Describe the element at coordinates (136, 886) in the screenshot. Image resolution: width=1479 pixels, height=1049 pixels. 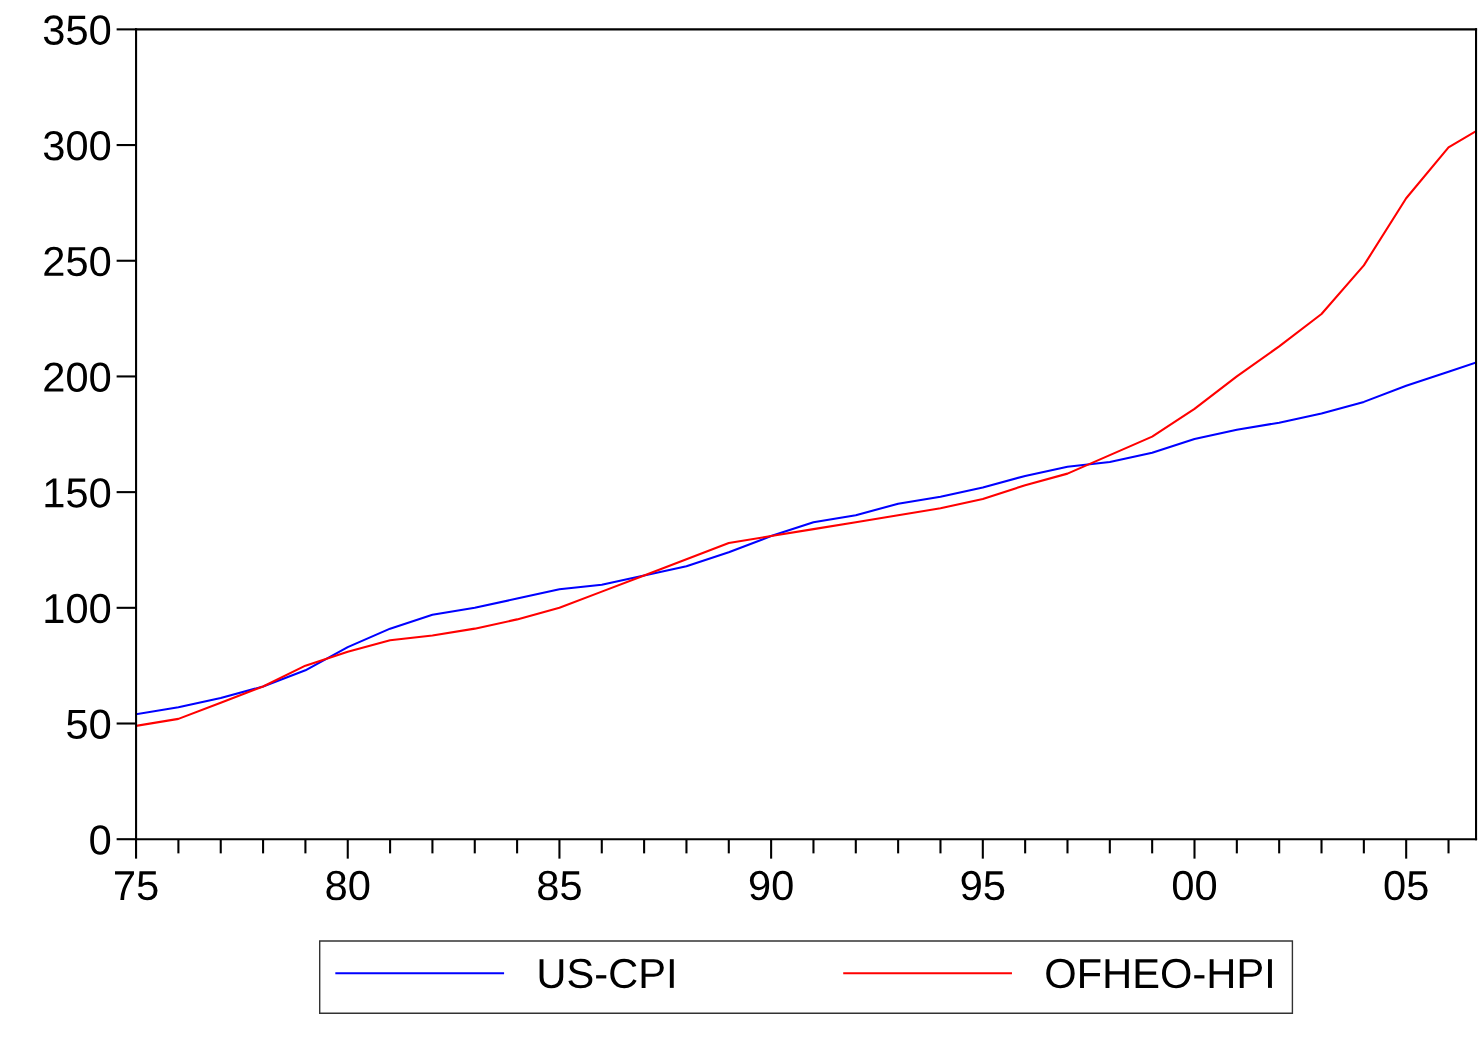
I see `x-tick-label: 75` at that location.